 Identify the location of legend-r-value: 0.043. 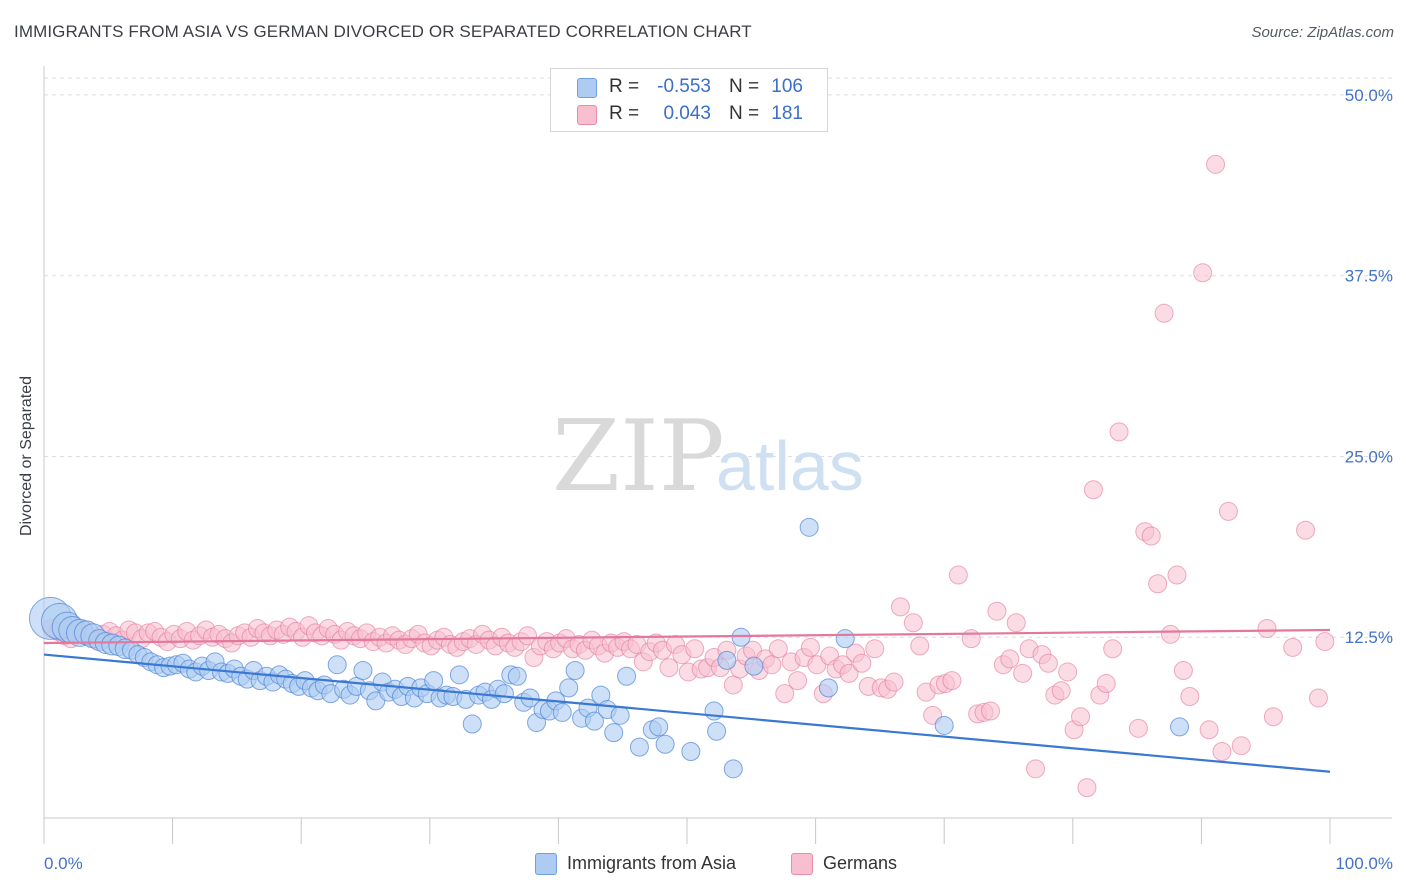
(687, 113).